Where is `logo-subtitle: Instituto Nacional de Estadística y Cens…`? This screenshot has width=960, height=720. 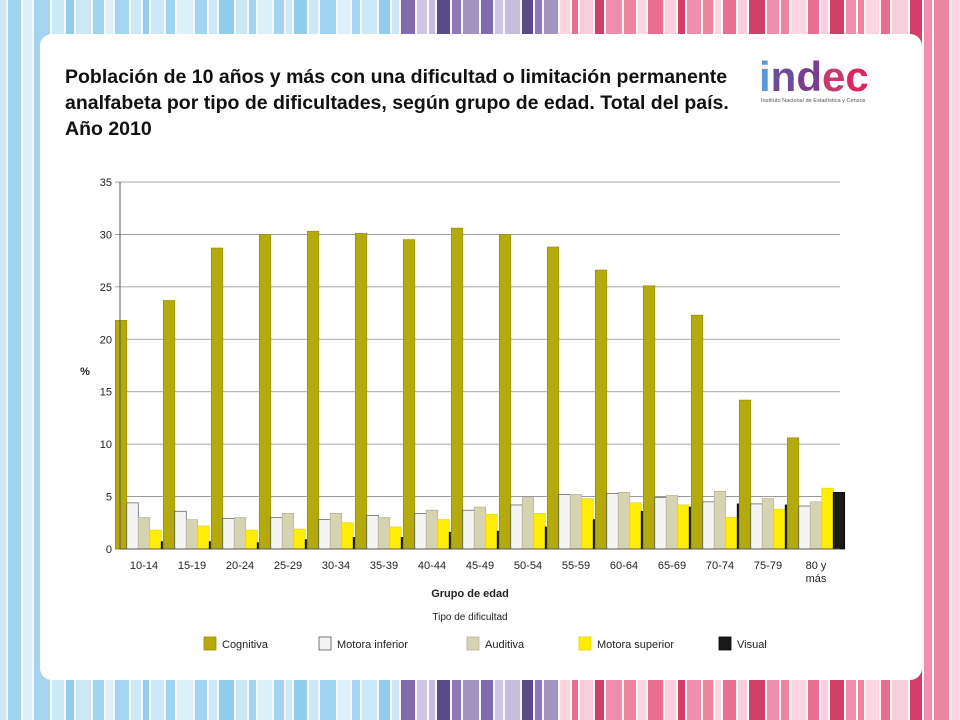 logo-subtitle: Instituto Nacional de Estadística y Cens… is located at coordinates (813, 101).